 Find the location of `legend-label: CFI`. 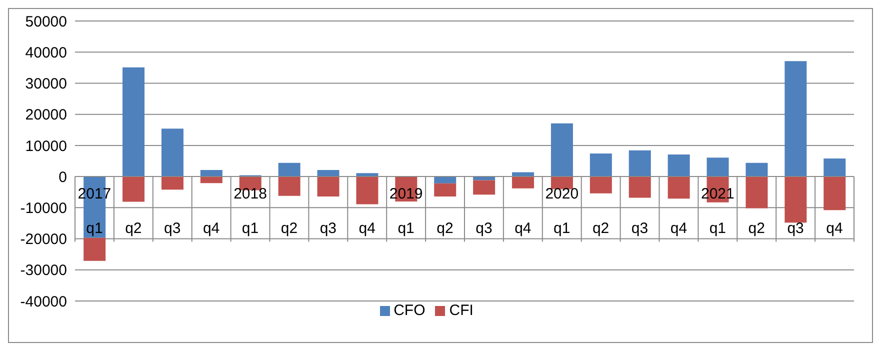

legend-label: CFI is located at coordinates (461, 310).